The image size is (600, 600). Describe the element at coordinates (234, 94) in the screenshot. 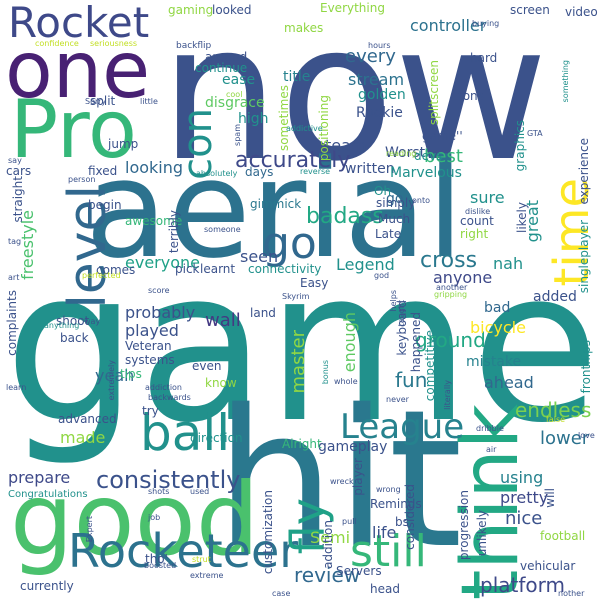

I see `cloud-word-cool: cool` at that location.